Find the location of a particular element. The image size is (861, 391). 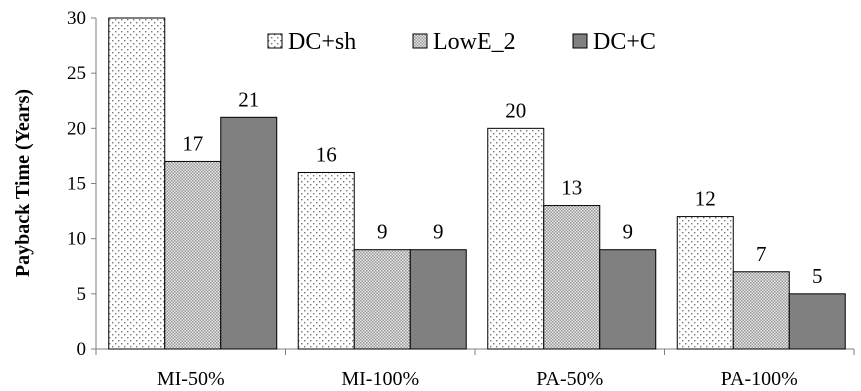

legend-swatch-dc-c is located at coordinates (580, 41).